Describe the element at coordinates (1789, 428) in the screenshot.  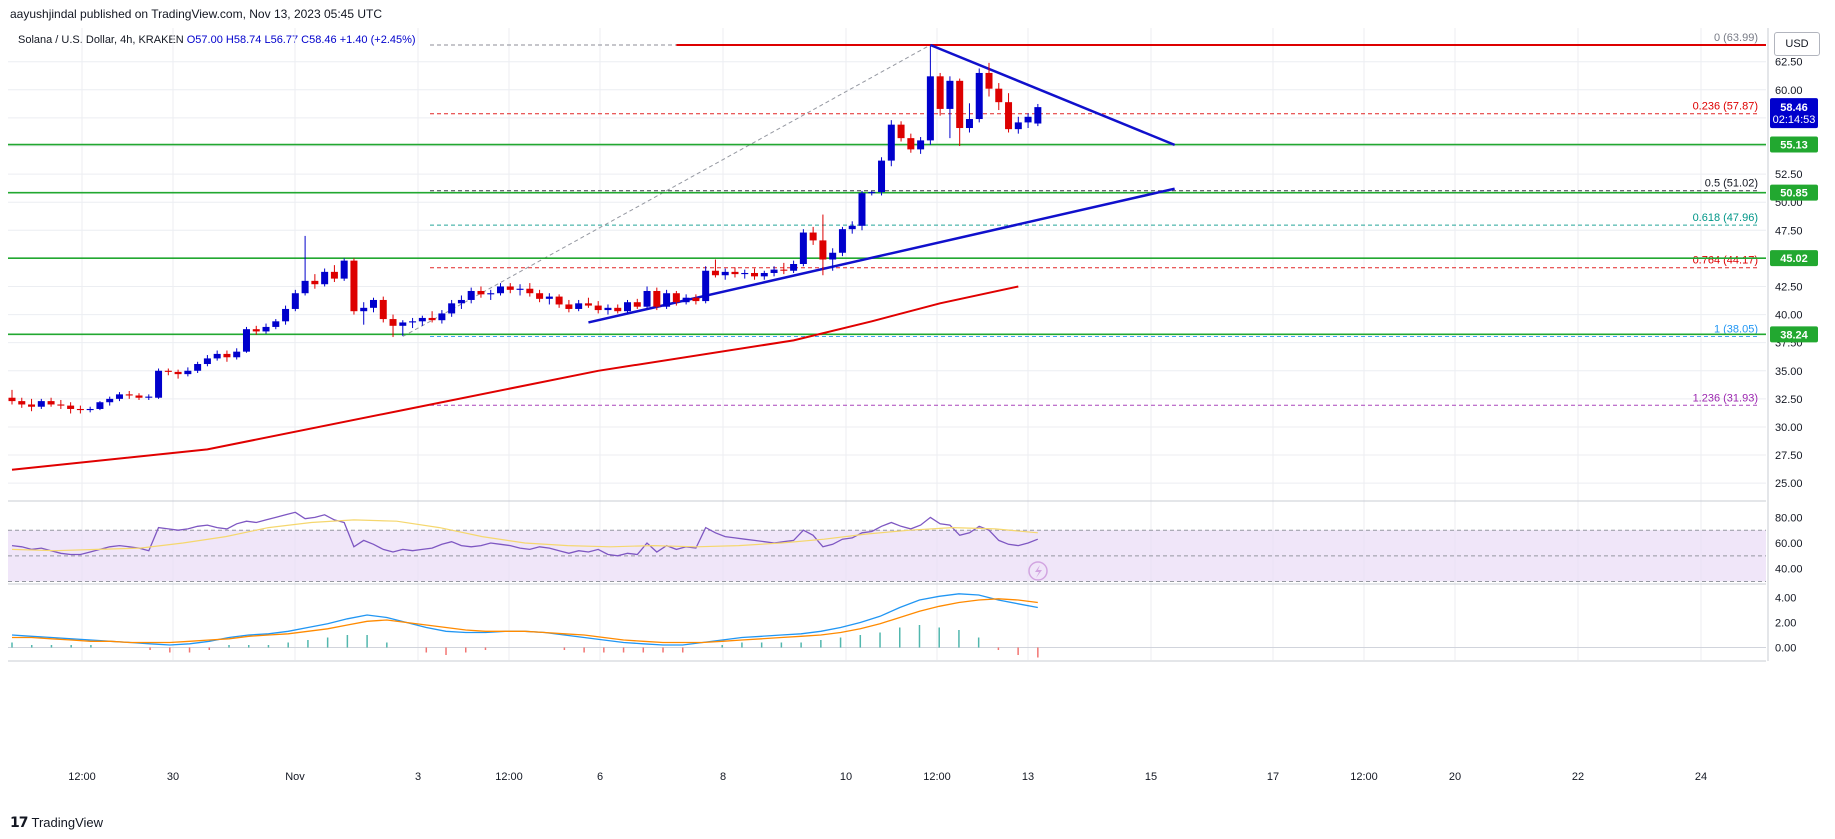
I see `y-tick-label: 30.00` at that location.